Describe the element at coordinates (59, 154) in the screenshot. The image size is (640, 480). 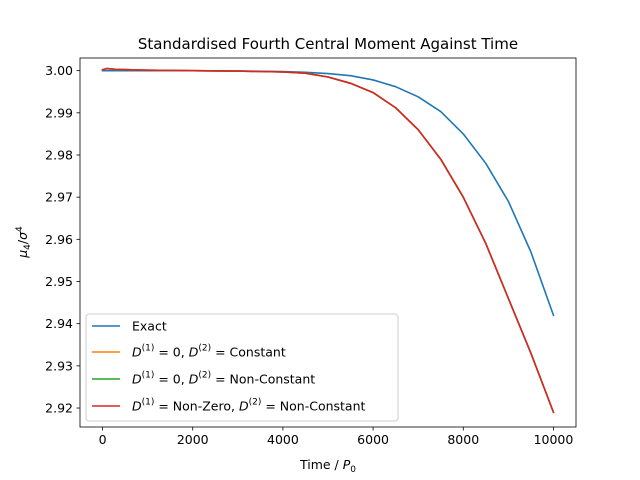
I see `y-tick-label: 2.98` at that location.